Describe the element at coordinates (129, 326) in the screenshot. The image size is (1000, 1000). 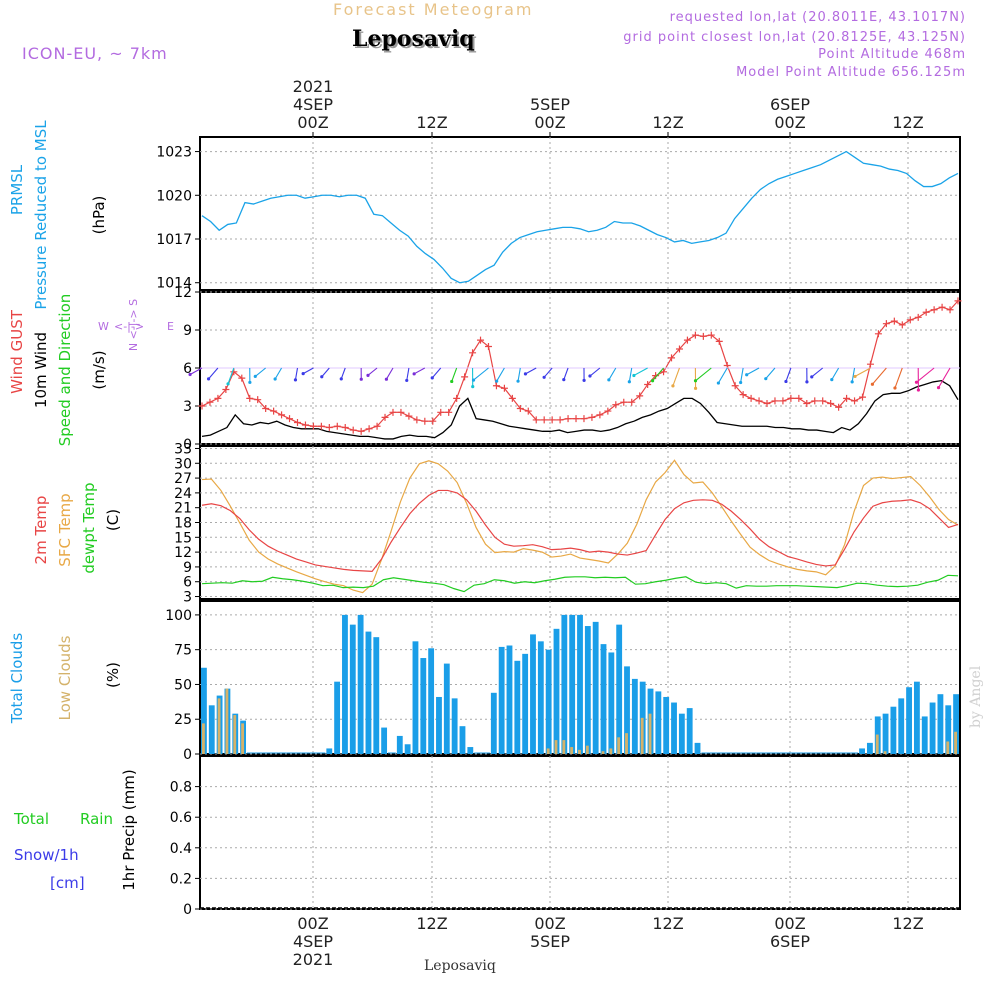
I see `compass-mid: <-|->` at that location.